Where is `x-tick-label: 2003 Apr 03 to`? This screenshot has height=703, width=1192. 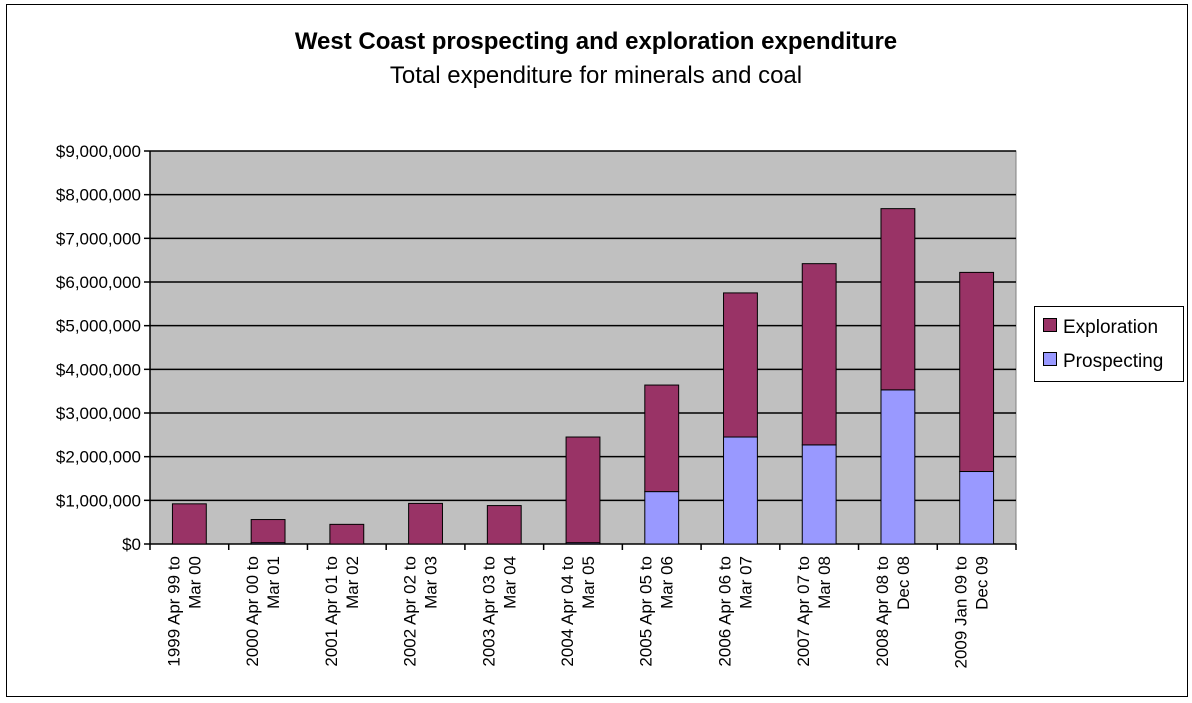 x-tick-label: 2003 Apr 03 to is located at coordinates (488, 611).